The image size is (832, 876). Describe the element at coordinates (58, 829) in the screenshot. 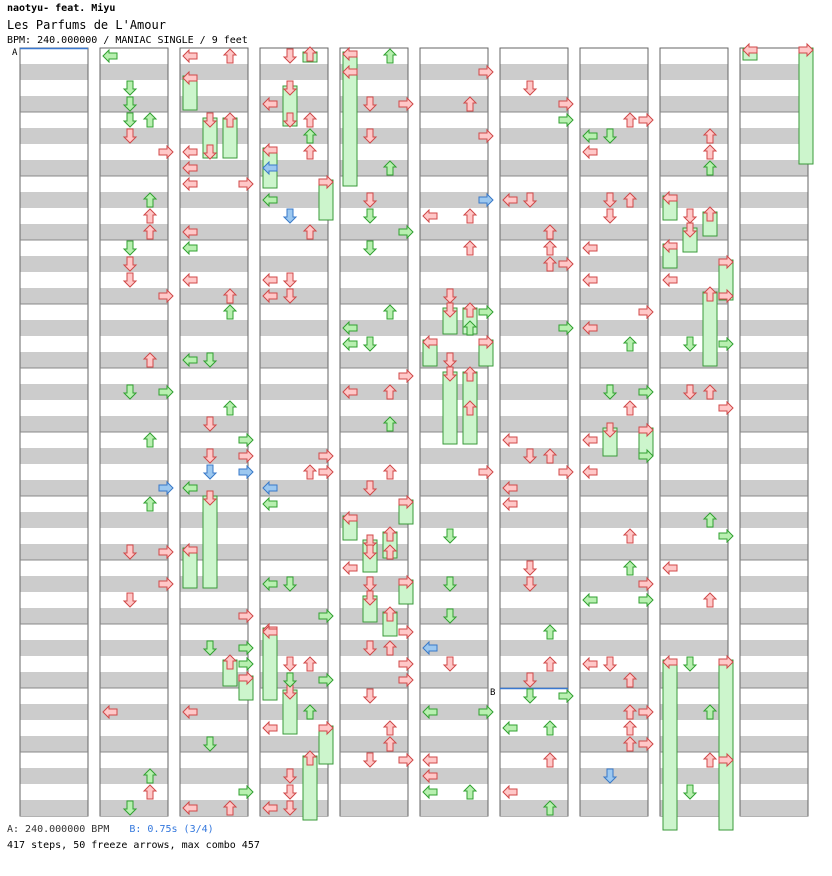

I see `bpm-a: A: 240.000000 BPM` at that location.